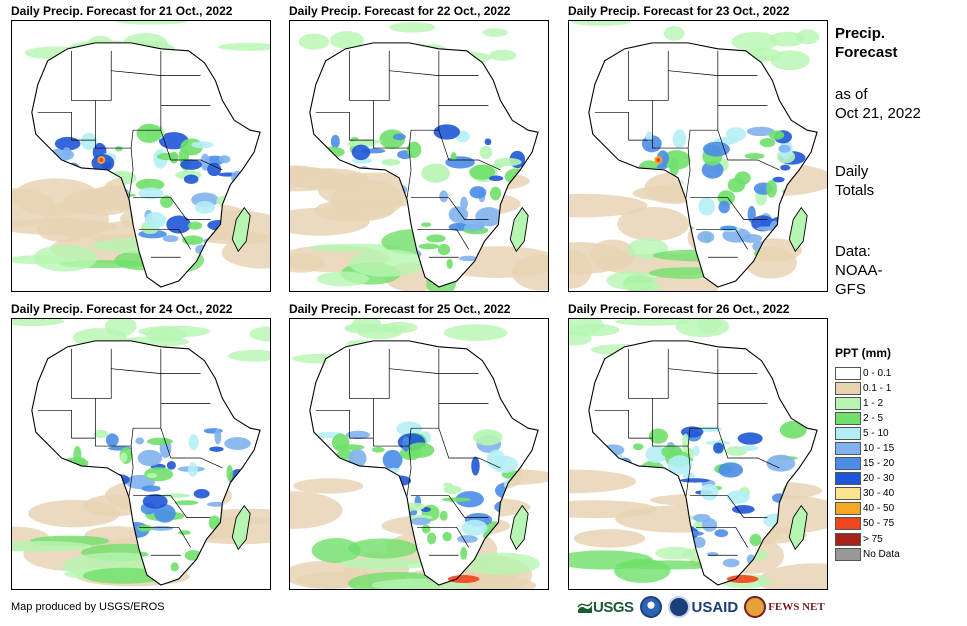 Image resolution: width=967 pixels, height=626 pixels. Describe the element at coordinates (853, 251) in the screenshot. I see `data-source-line: Data:` at that location.